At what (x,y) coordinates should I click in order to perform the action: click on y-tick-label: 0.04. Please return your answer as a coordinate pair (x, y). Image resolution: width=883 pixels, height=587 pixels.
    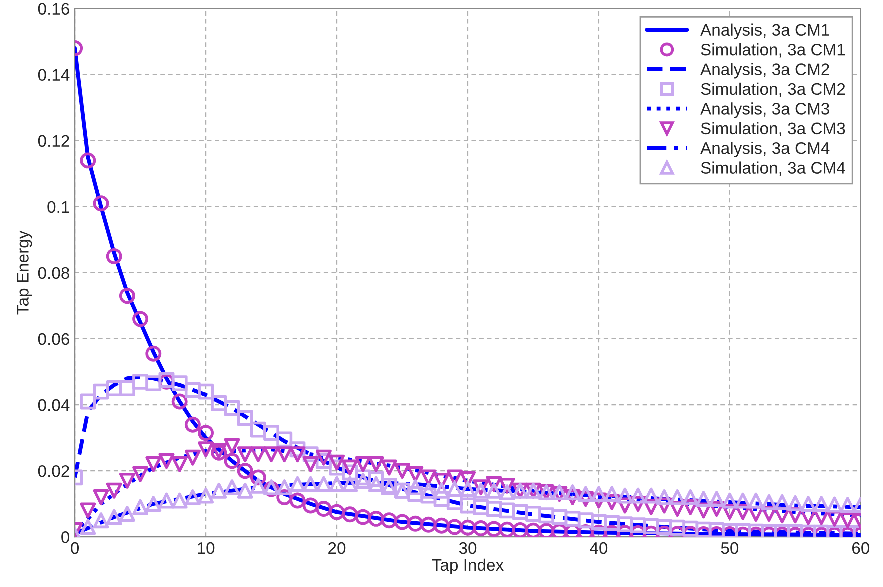
    Looking at the image, I should click on (54, 405).